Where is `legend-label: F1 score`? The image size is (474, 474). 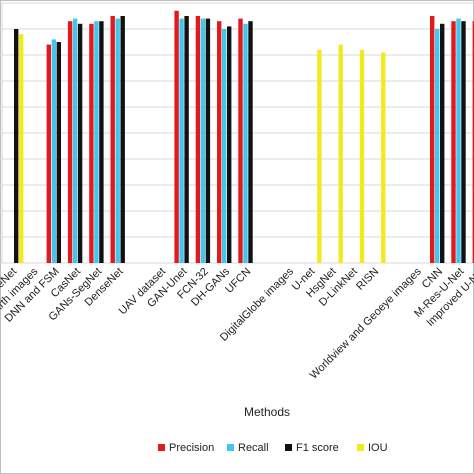 legend-label: F1 score is located at coordinates (317, 448).